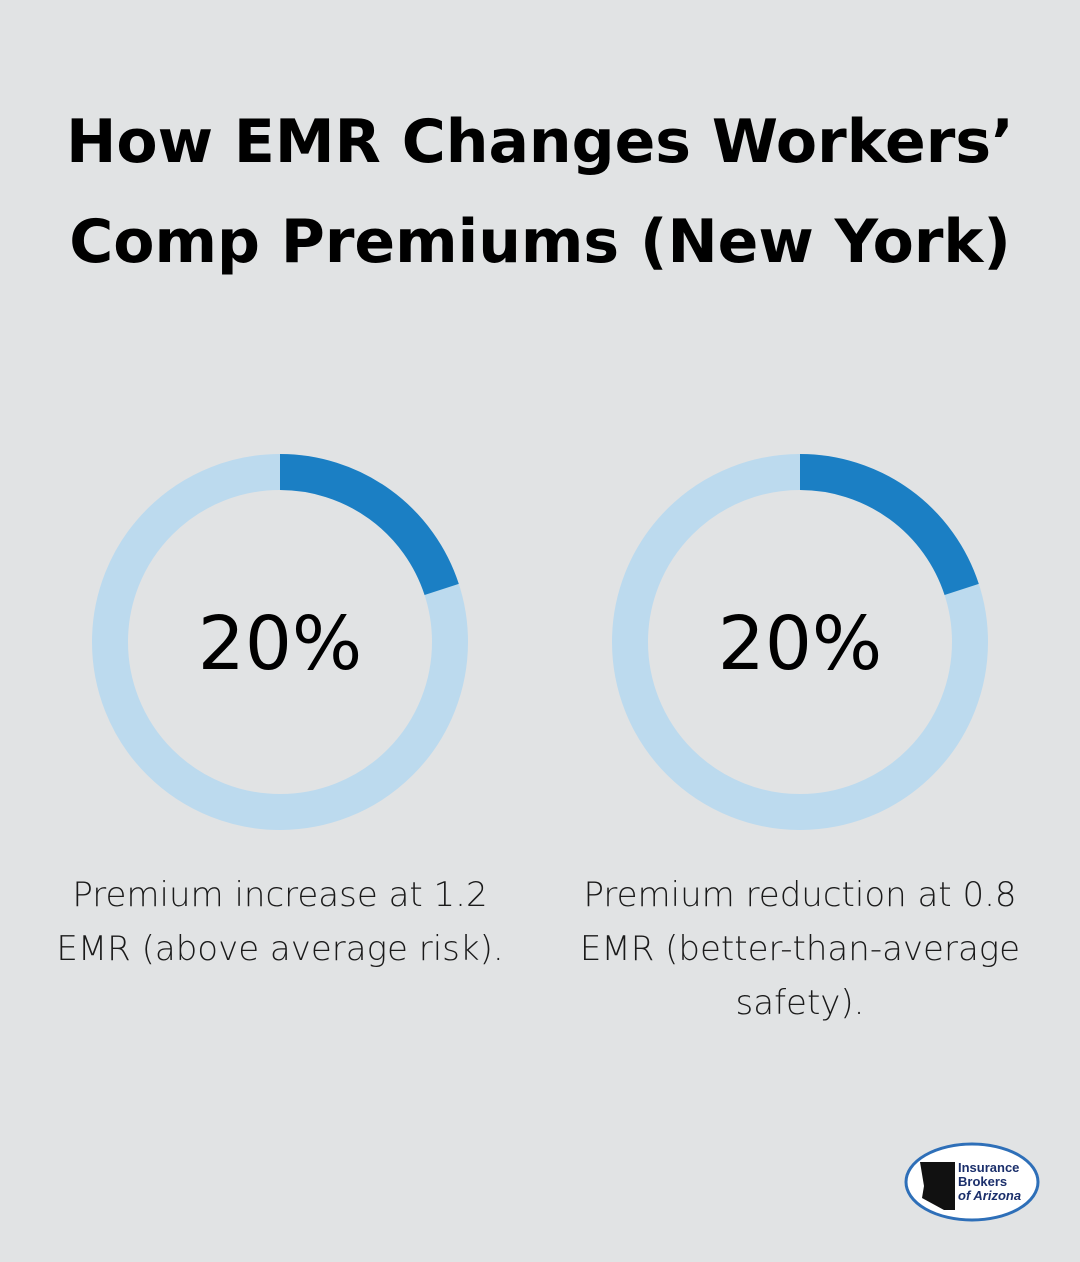 The width and height of the screenshot is (1080, 1262). I want to click on logo-text: Insurance, so click(988, 1167).